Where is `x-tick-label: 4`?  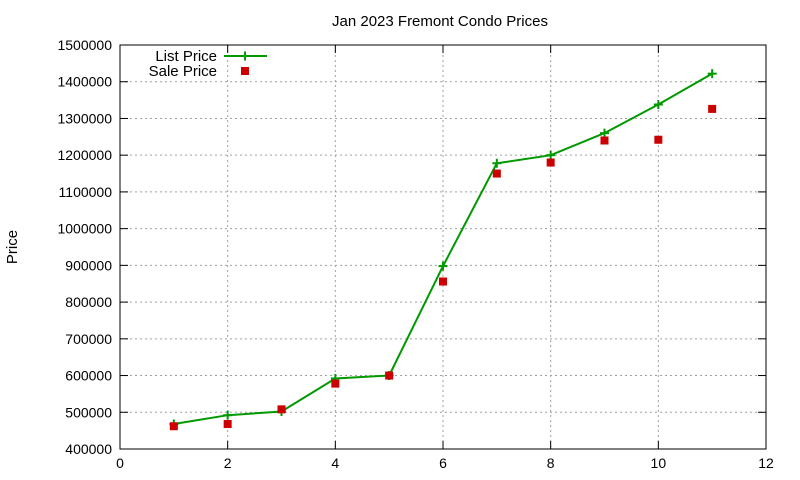 x-tick-label: 4 is located at coordinates (335, 463).